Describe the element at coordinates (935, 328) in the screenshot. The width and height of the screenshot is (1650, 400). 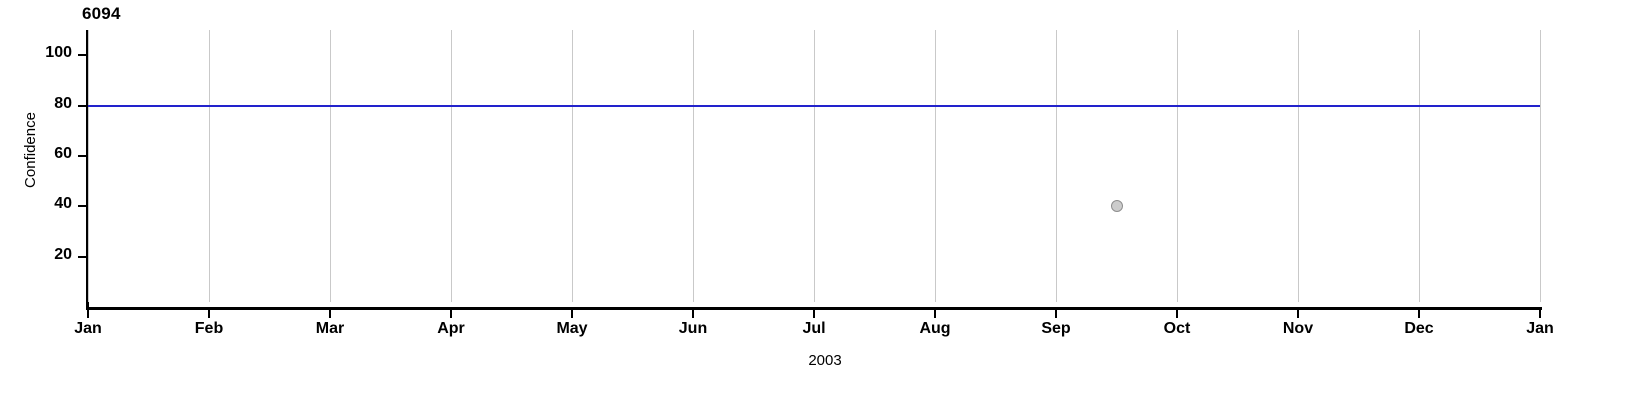
I see `x-tick-label: Aug` at that location.